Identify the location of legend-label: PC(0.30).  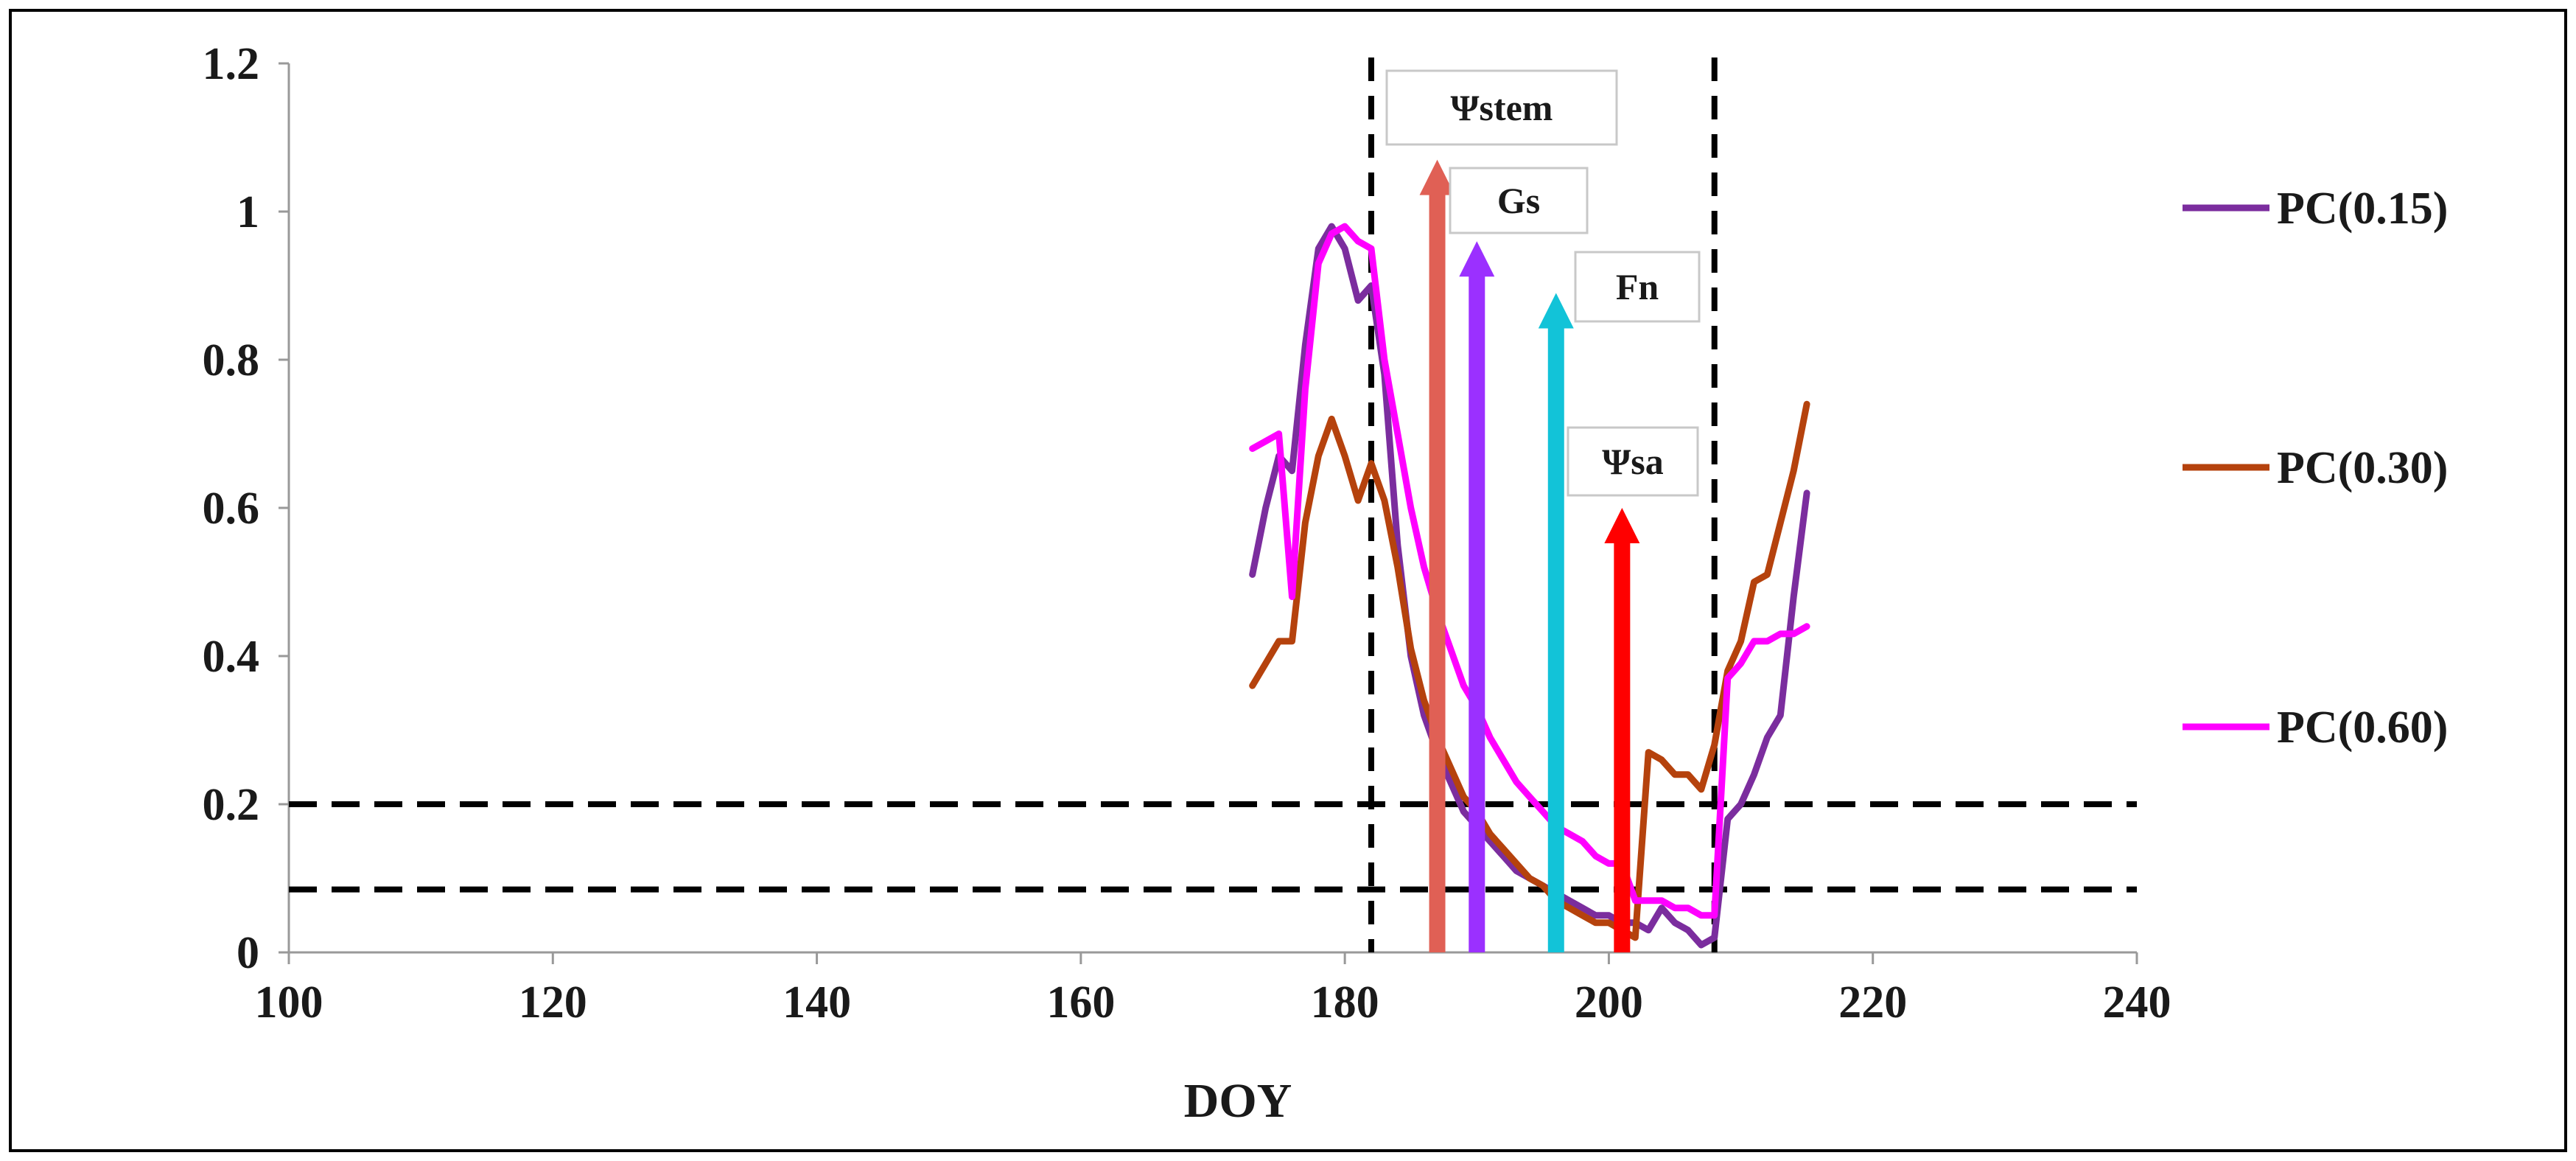
(2362, 468).